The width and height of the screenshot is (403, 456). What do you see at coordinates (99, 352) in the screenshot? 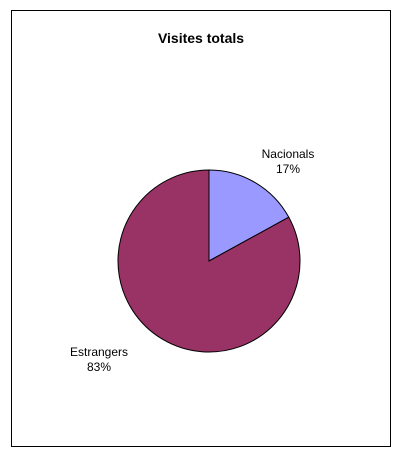
I see `slice-label-estrangers: Estrangers` at bounding box center [99, 352].